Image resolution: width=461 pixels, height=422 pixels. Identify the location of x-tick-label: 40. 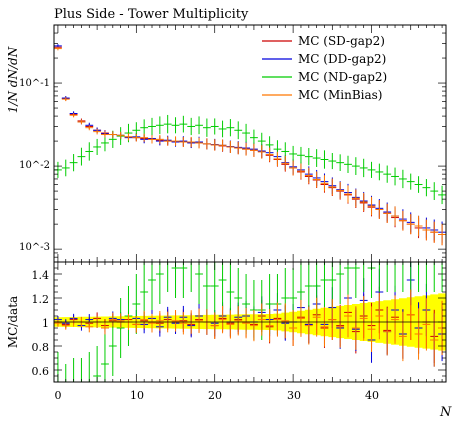
(372, 395).